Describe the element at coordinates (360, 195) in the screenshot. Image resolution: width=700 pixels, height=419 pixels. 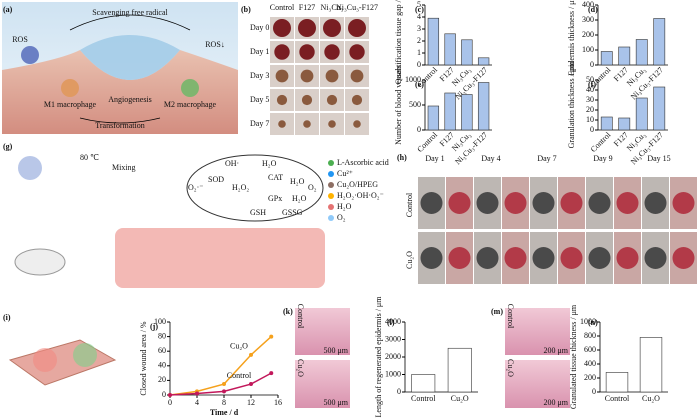
I see `label: H₂O₂·OH·O₂⁻` at that location.